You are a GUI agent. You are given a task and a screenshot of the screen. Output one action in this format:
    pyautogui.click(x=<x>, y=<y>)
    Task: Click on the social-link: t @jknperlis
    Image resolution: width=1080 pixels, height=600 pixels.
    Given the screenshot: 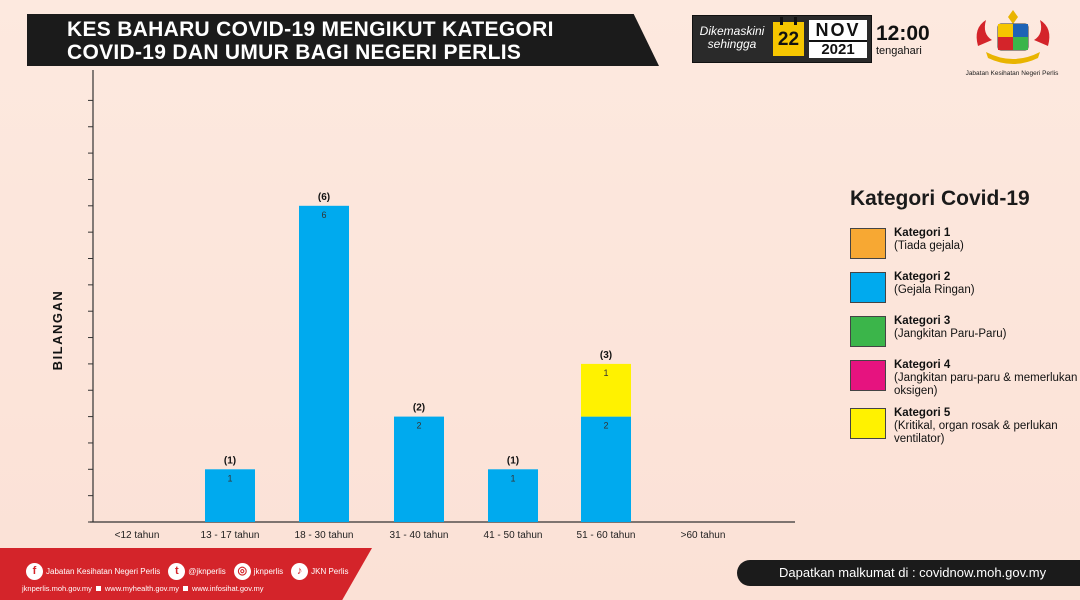 What is the action you would take?
    pyautogui.click(x=197, y=571)
    